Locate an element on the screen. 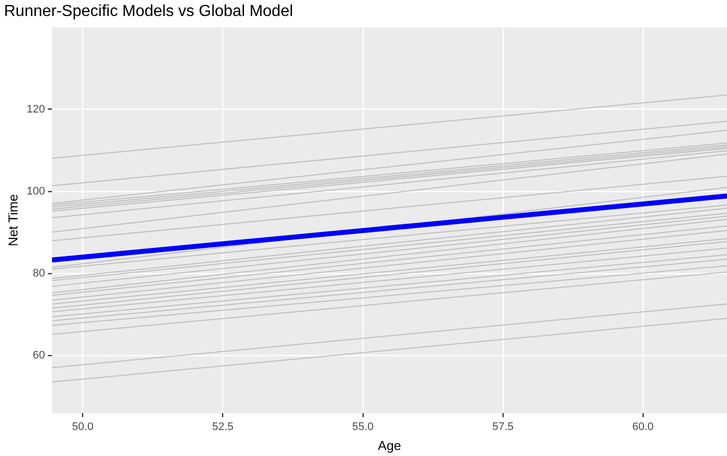 This screenshot has width=727, height=456. y-axis-title: Net Time is located at coordinates (12, 220).